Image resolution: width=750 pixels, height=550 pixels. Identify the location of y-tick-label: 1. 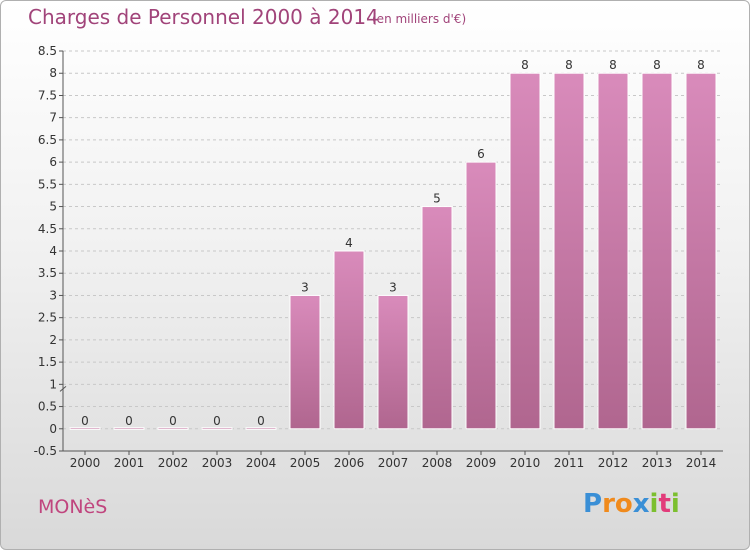
(53, 384).